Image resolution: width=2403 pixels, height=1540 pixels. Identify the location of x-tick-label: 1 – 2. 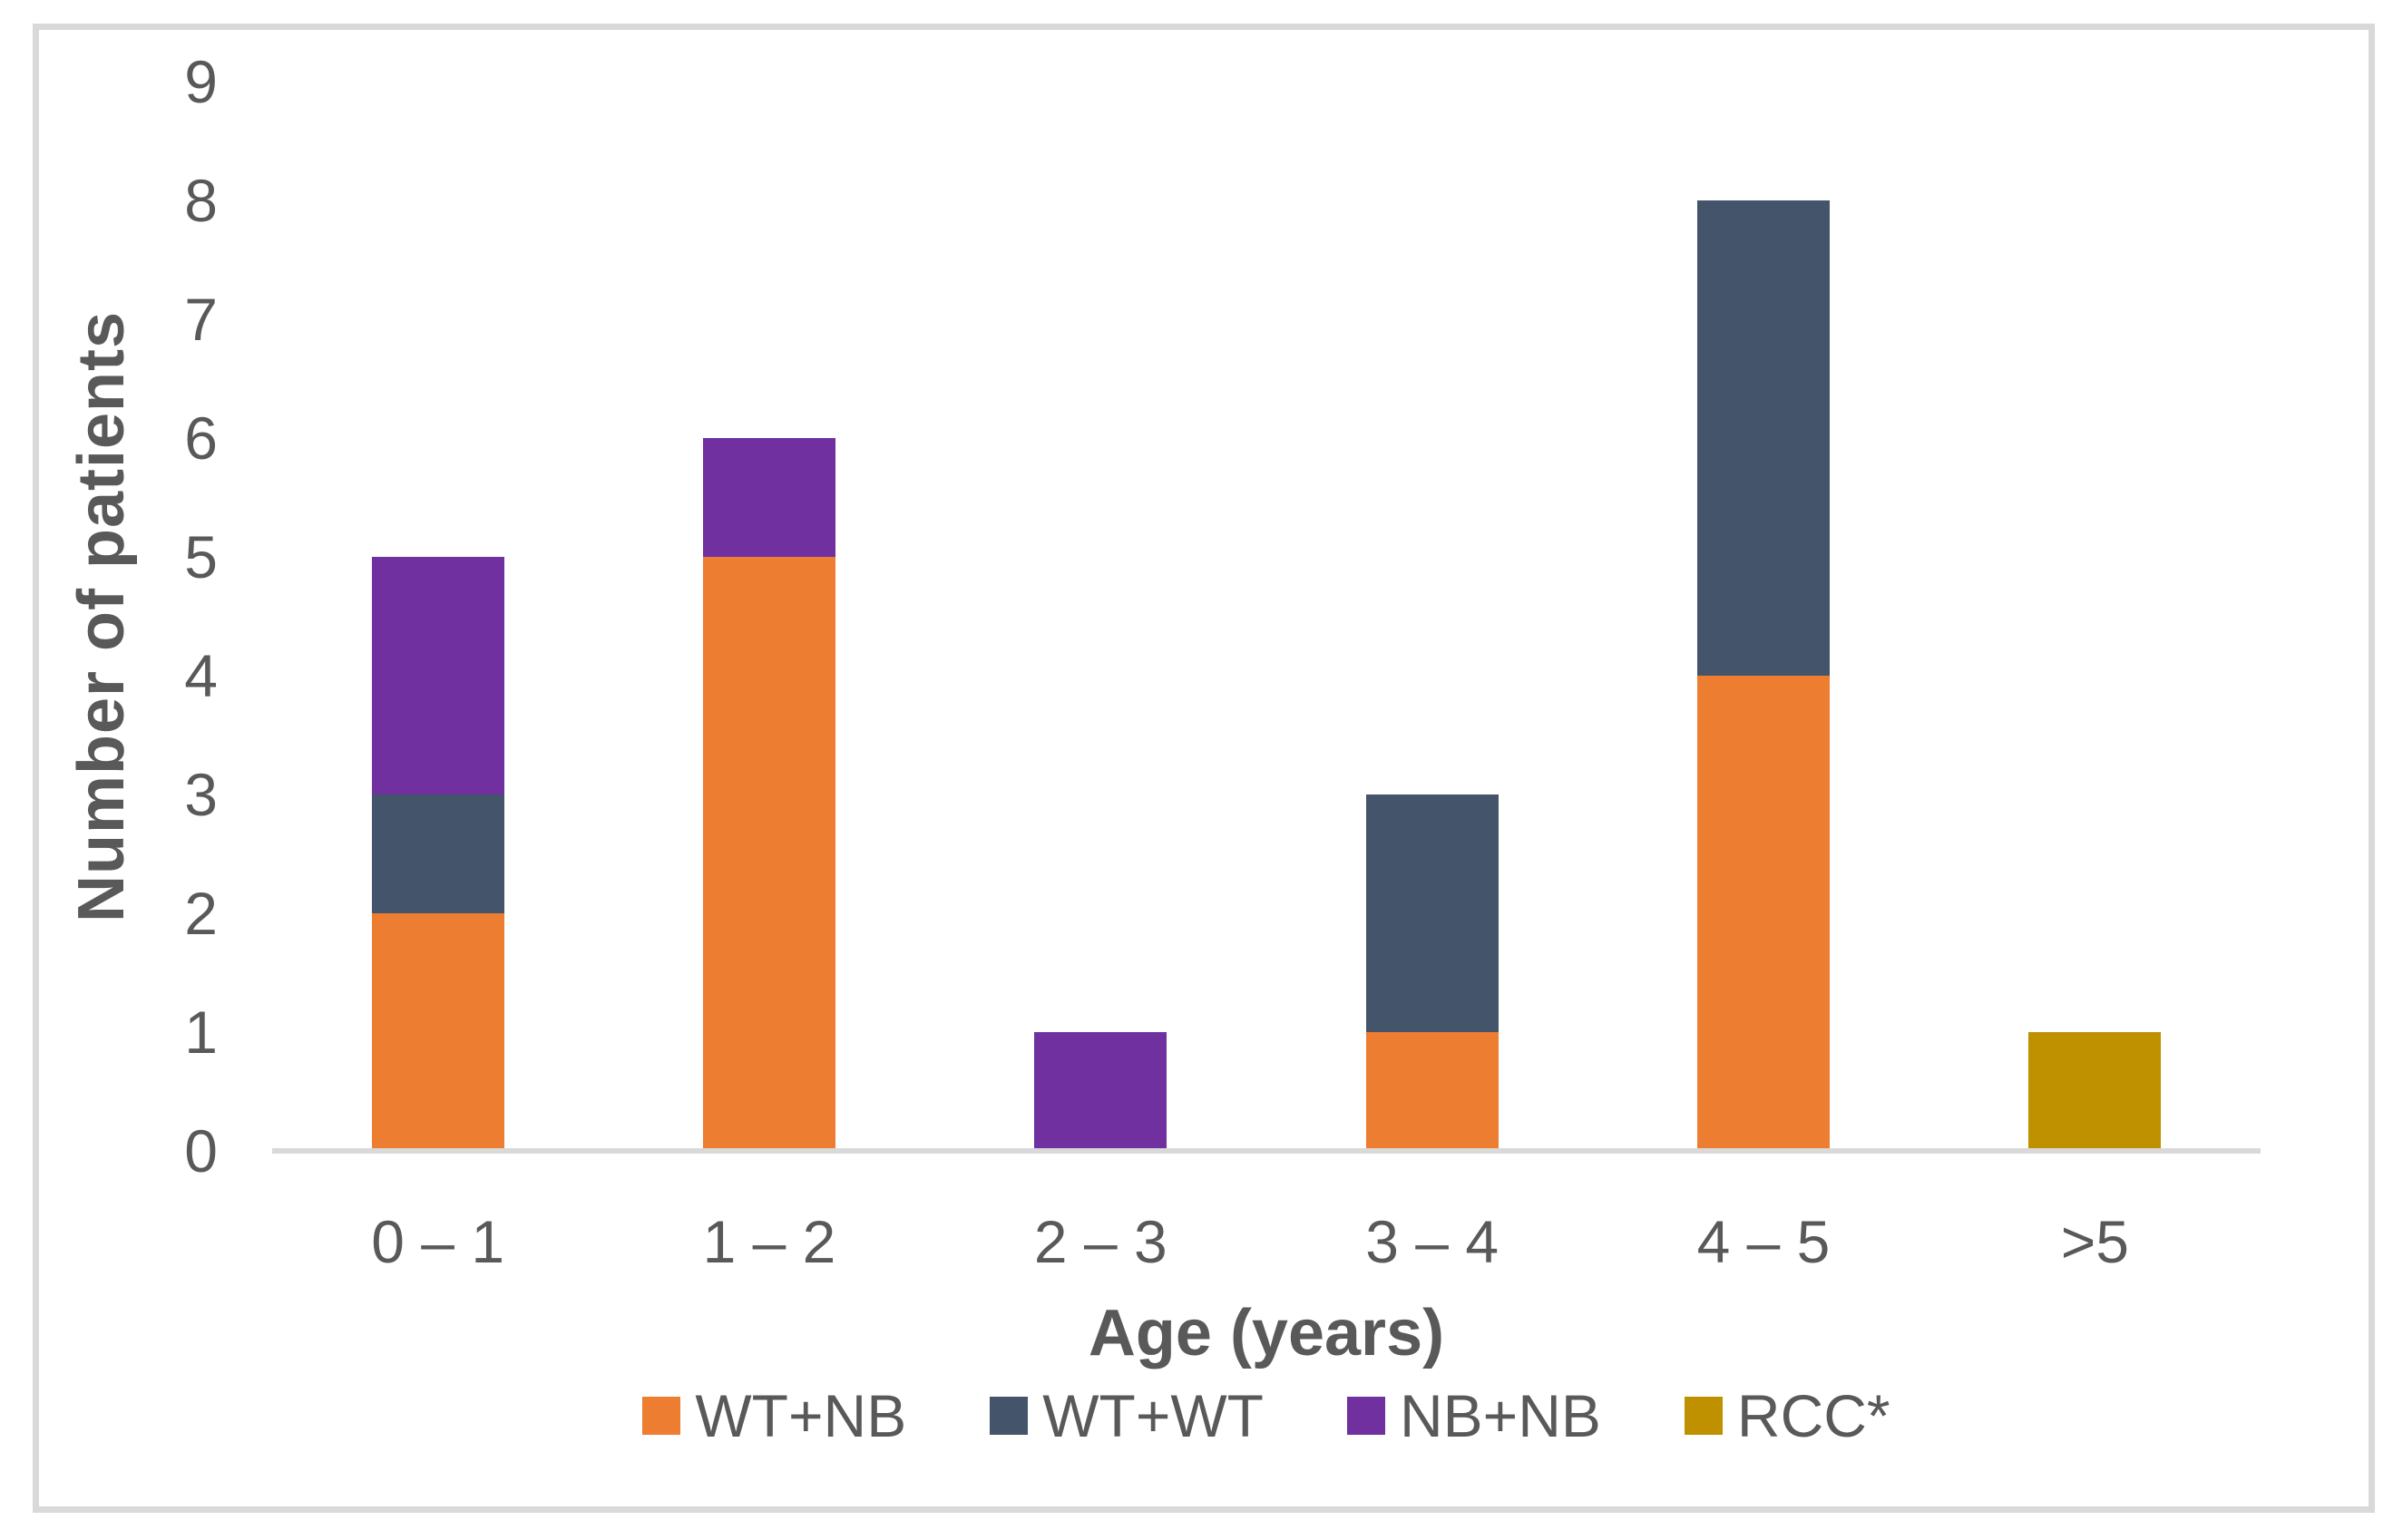
(769, 1241).